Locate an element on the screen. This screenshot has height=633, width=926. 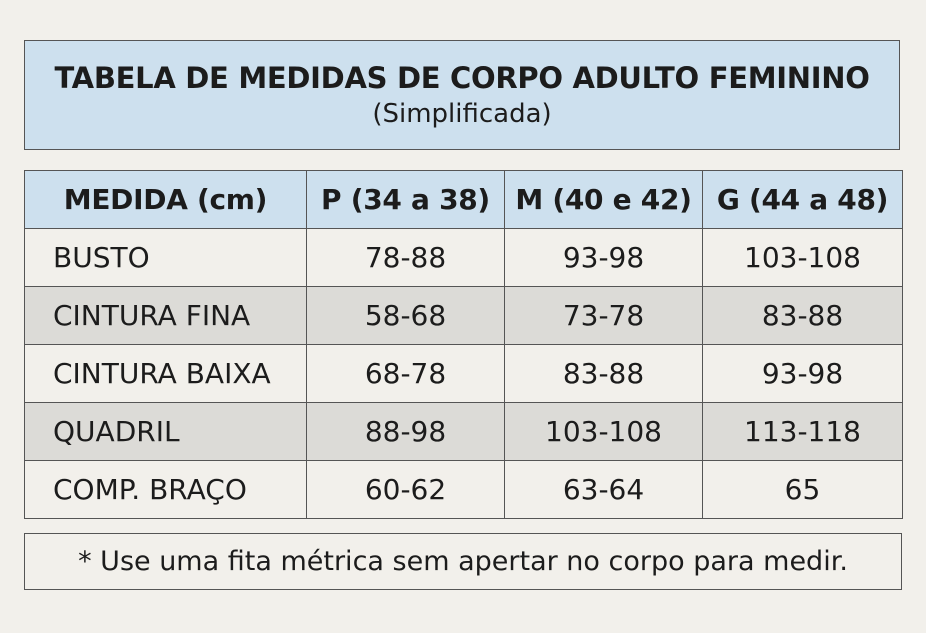
header-measure: MEDIDA (cm) is located at coordinates (165, 199).